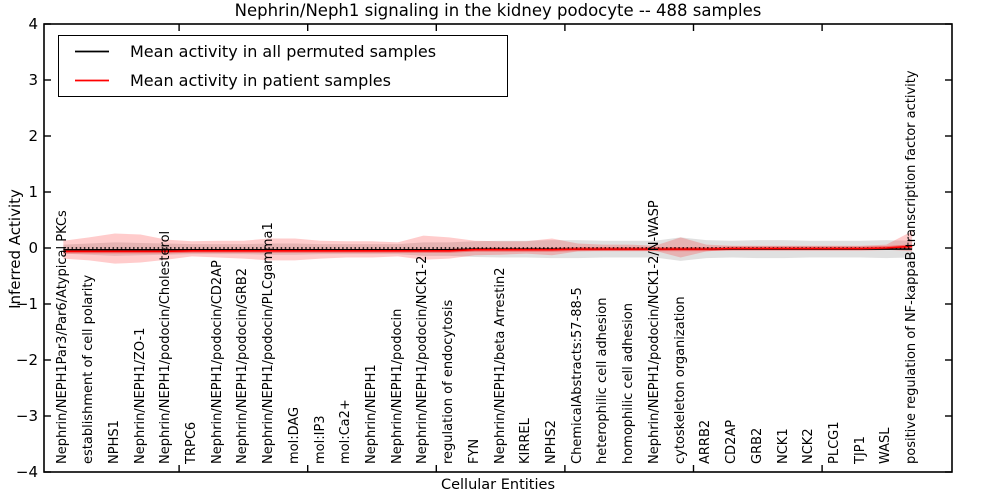  I want to click on x-category-label: regulation of endocytosis, so click(449, 381).